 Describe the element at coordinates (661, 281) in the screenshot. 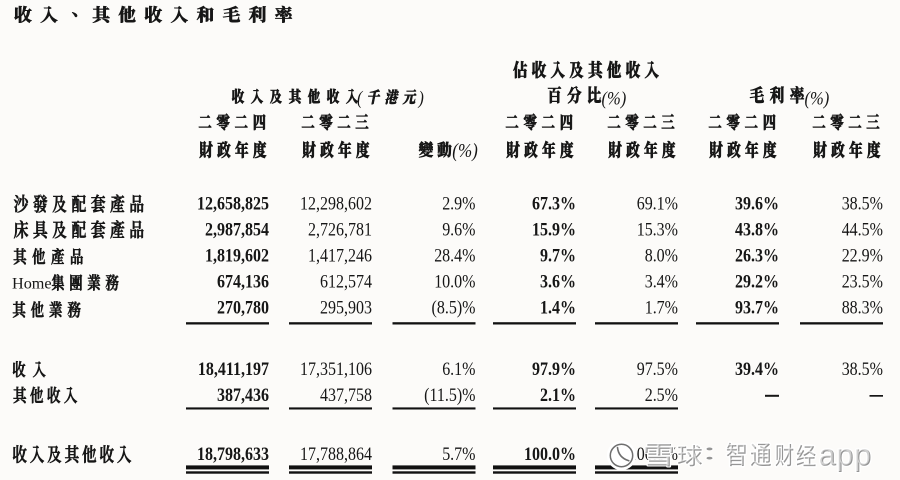

I see `svg-text: 3.4%` at that location.